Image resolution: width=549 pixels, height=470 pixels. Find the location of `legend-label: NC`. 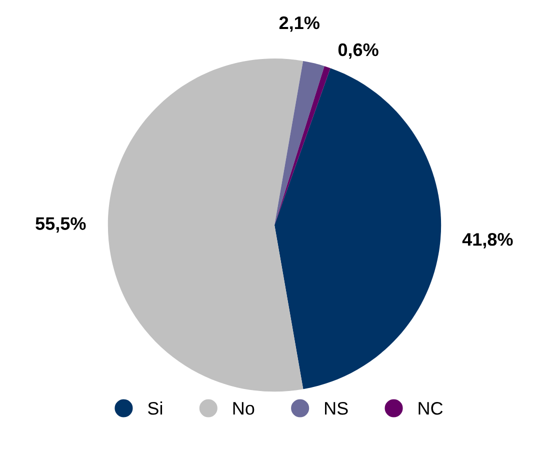

legend-label: NC is located at coordinates (430, 408).